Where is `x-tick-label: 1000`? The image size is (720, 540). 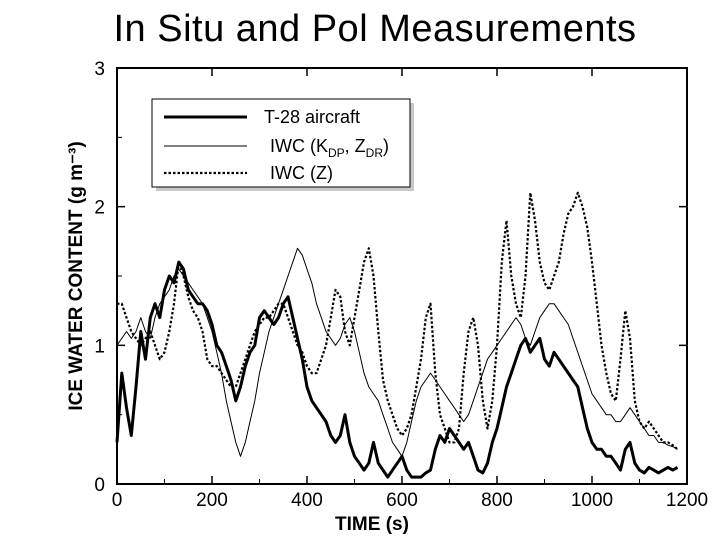
x-tick-label: 1000 is located at coordinates (592, 500).